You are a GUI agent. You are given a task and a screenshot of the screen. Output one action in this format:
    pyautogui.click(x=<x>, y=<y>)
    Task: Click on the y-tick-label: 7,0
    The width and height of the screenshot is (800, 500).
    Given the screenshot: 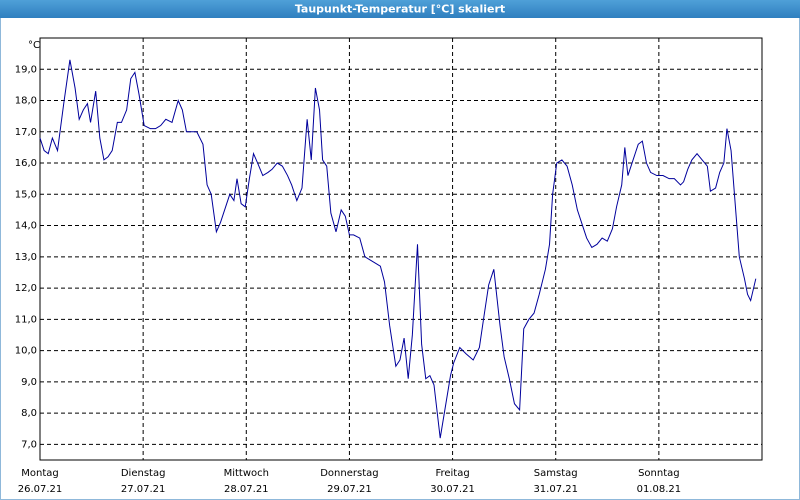 What is the action you would take?
    pyautogui.click(x=29, y=444)
    